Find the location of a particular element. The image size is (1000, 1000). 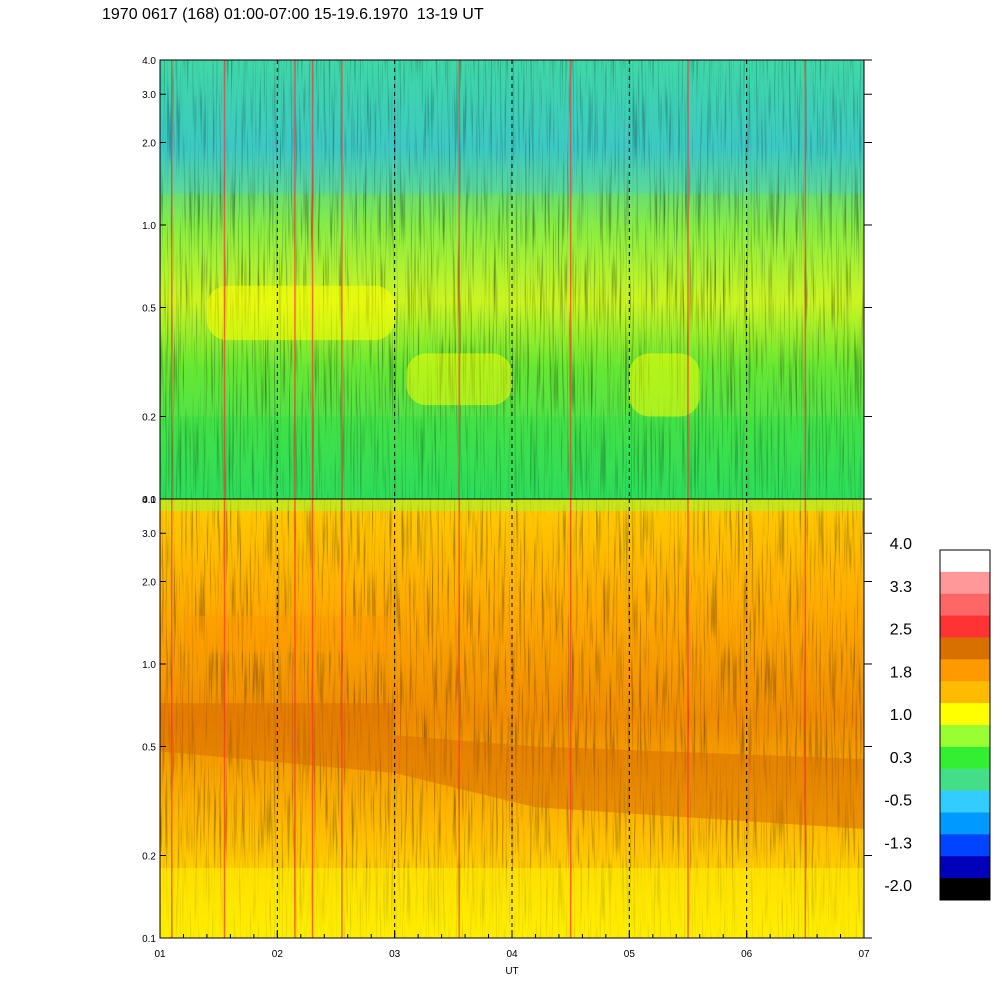

lower-orange-band is located at coordinates (289, 634).